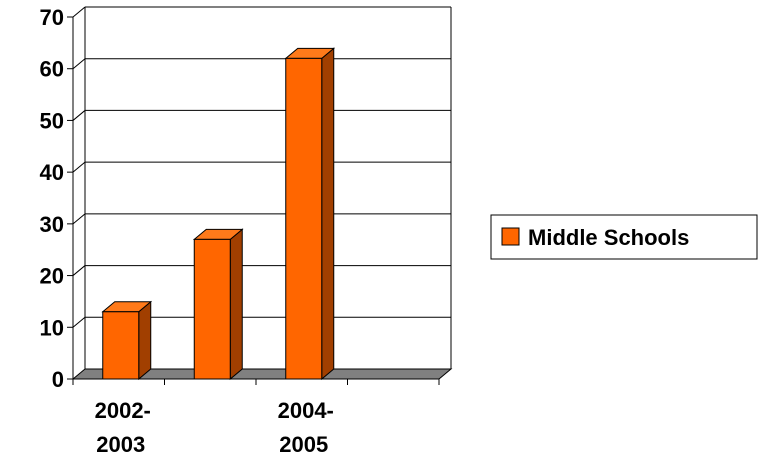 Image resolution: width=774 pixels, height=461 pixels. What do you see at coordinates (52, 172) in the screenshot?
I see `y-tick-label: 40` at bounding box center [52, 172].